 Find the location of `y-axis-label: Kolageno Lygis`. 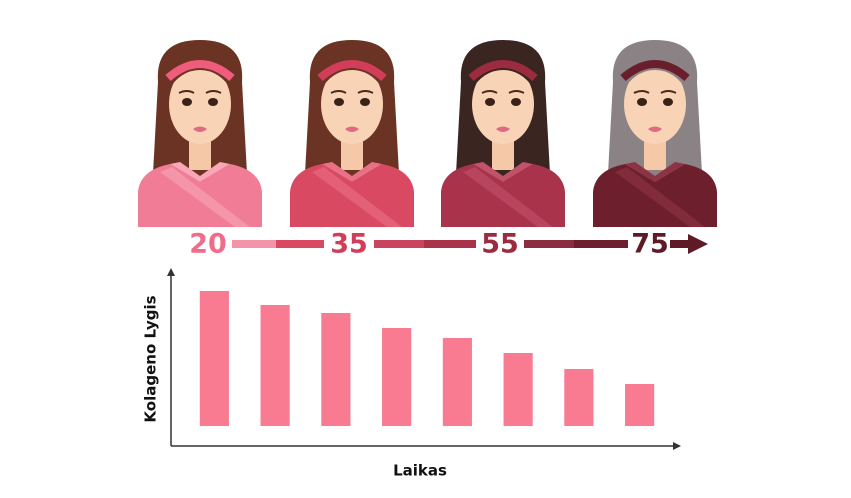

y-axis-label: Kolageno Lygis is located at coordinates (151, 358).